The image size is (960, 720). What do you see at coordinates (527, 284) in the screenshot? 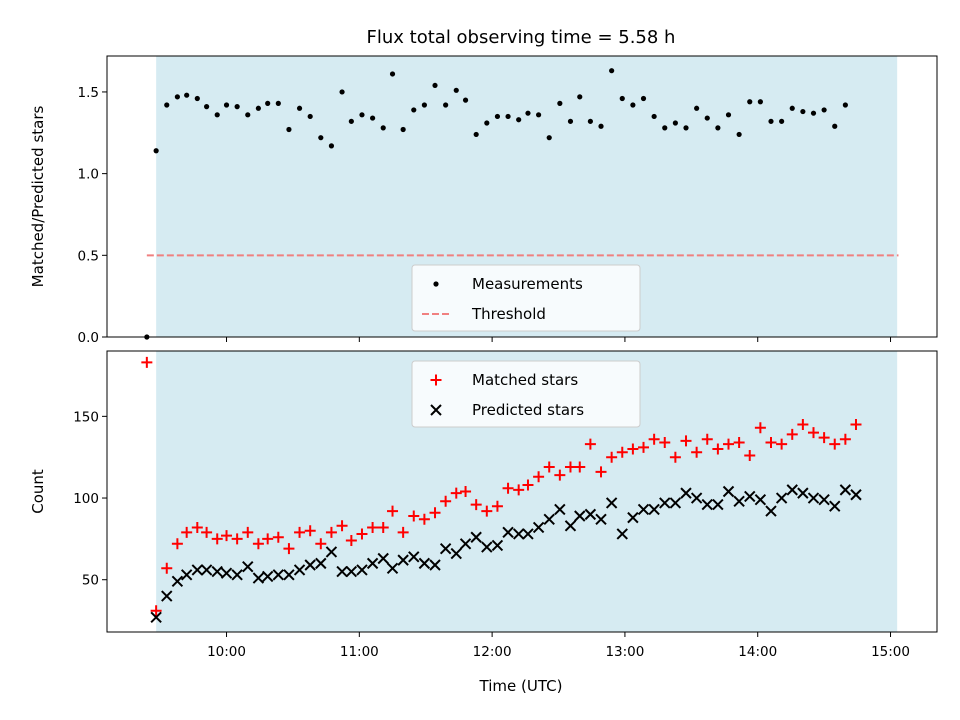
I see `legend-label: Measurements` at bounding box center [527, 284].